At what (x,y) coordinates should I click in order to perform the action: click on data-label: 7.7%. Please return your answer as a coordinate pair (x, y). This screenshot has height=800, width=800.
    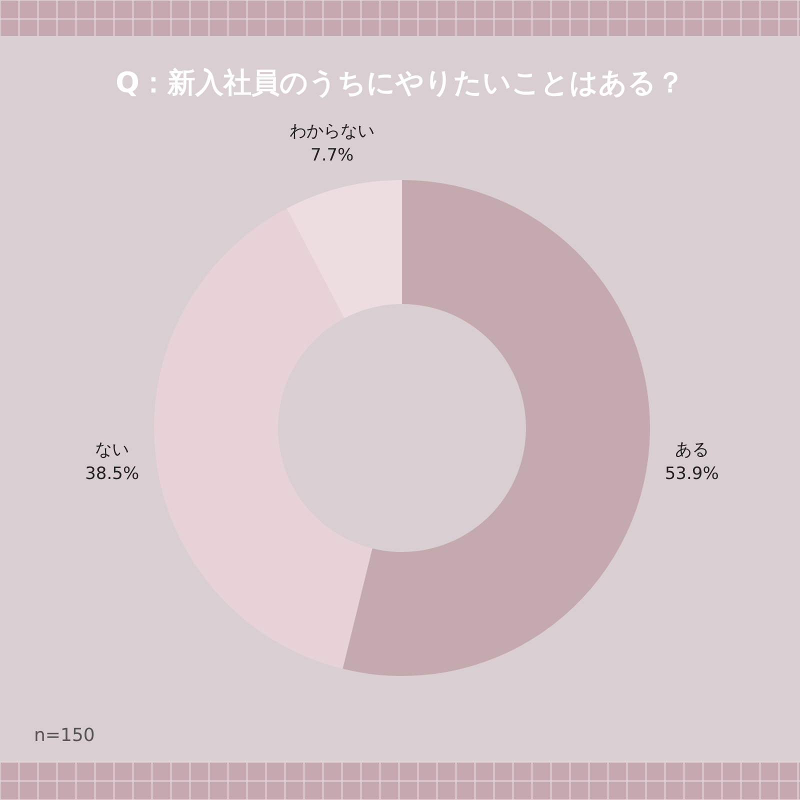
    Looking at the image, I should click on (332, 155).